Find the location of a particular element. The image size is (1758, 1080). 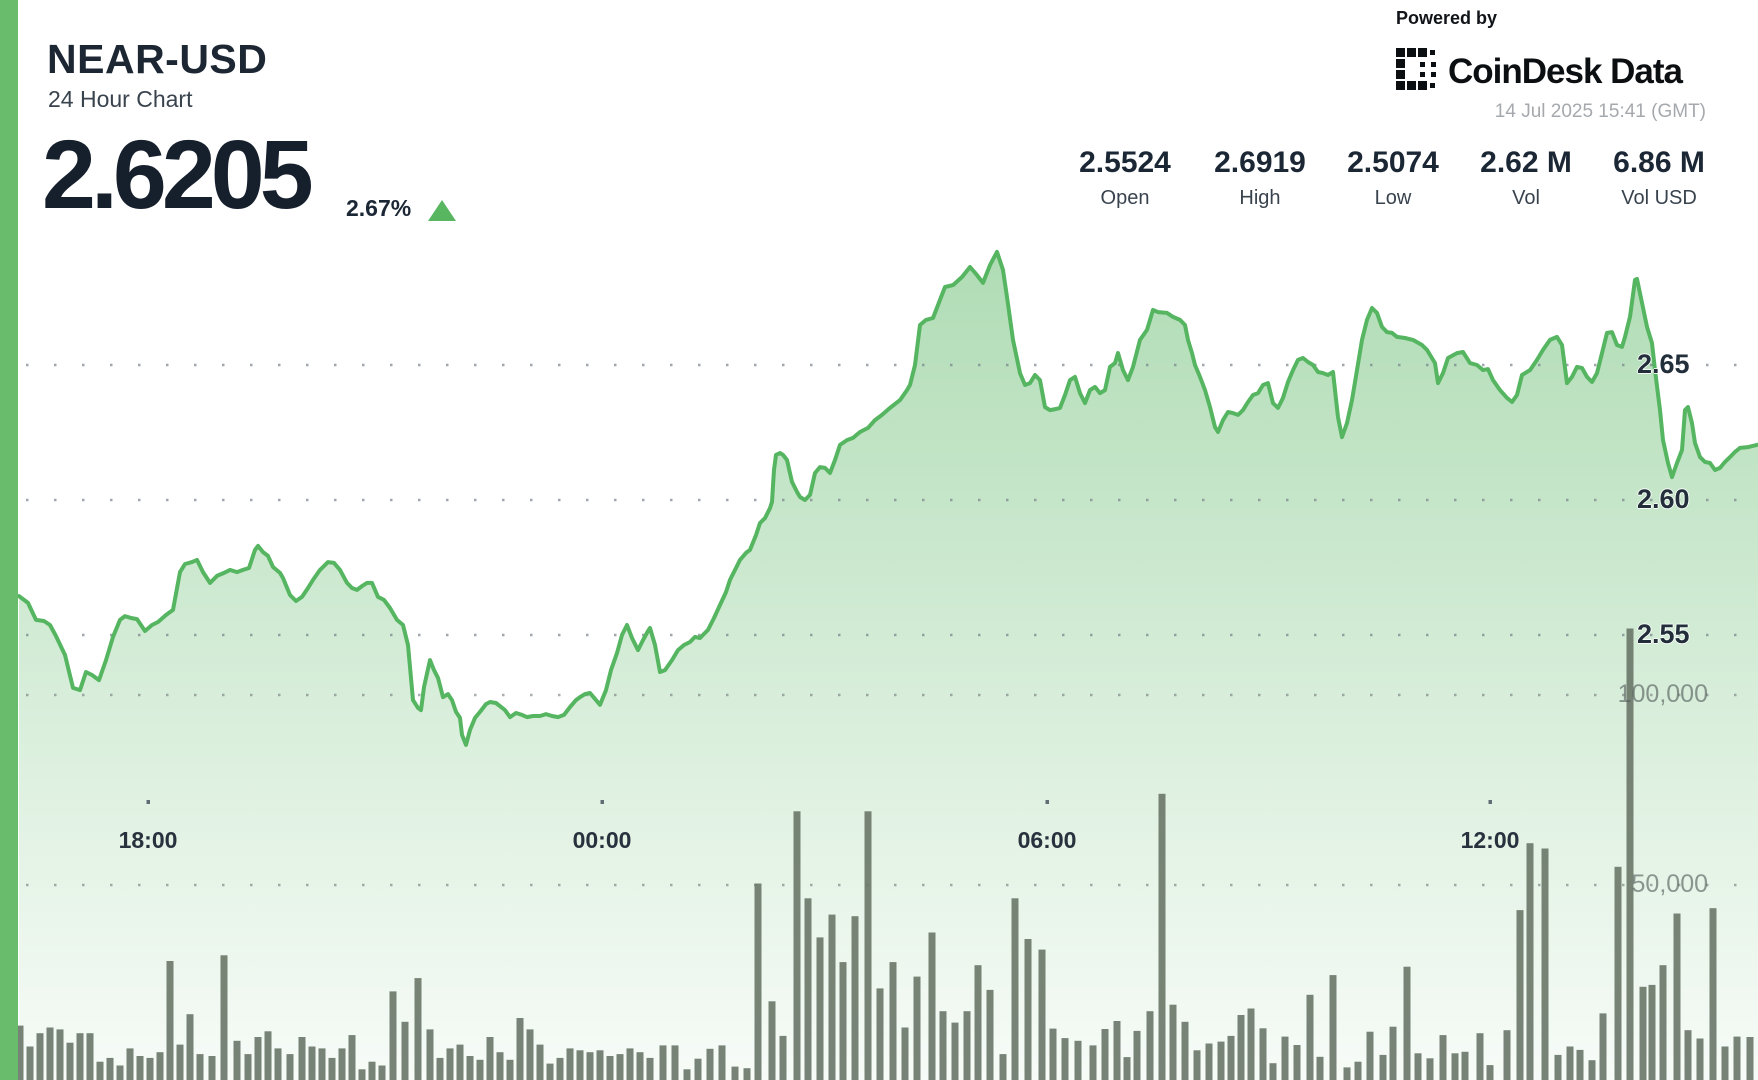

stat-vol-usd-value: 6.86 M is located at coordinates (1659, 162).